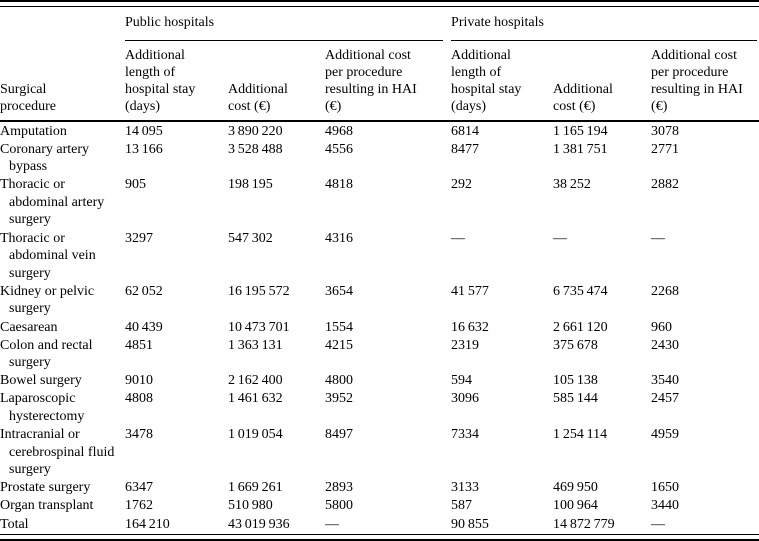 The height and width of the screenshot is (541, 759). What do you see at coordinates (465, 399) in the screenshot?
I see `value-cell: 3096` at bounding box center [465, 399].